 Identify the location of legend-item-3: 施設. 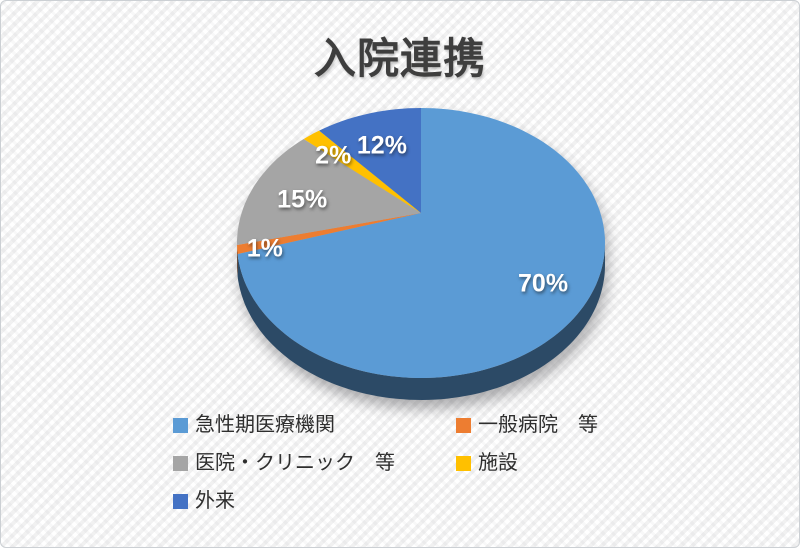
(597, 463).